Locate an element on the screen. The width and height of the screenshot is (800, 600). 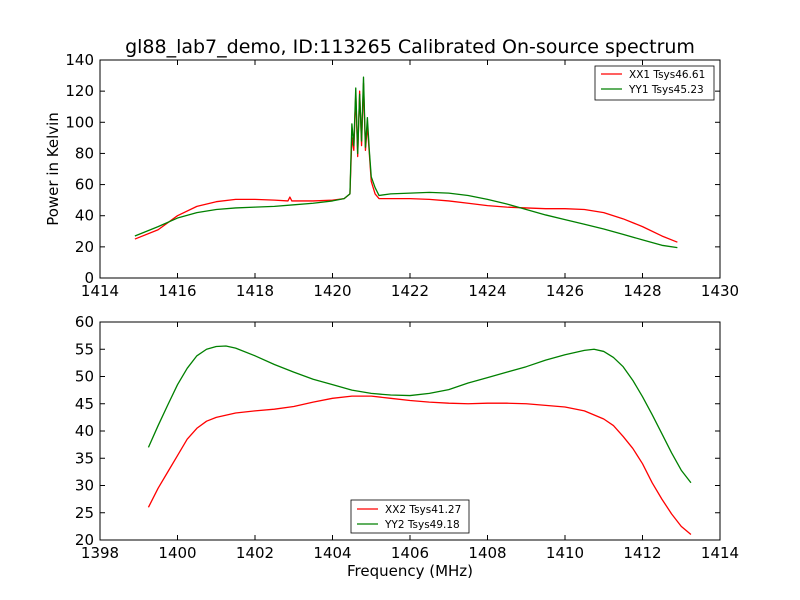
top-y-tick-label: 120 is located at coordinates (79, 91).